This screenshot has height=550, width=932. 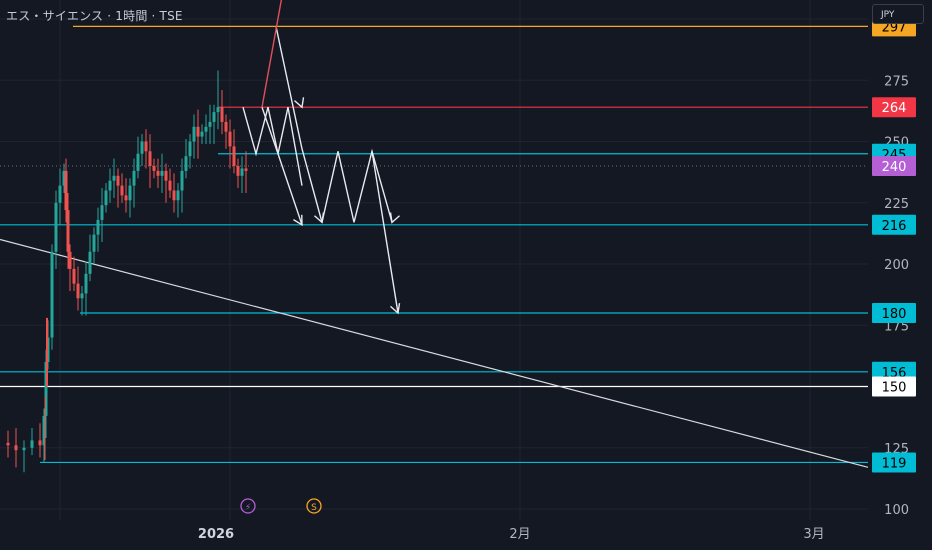 I want to click on lightning-icon-glyph: ⚡, so click(x=248, y=508).